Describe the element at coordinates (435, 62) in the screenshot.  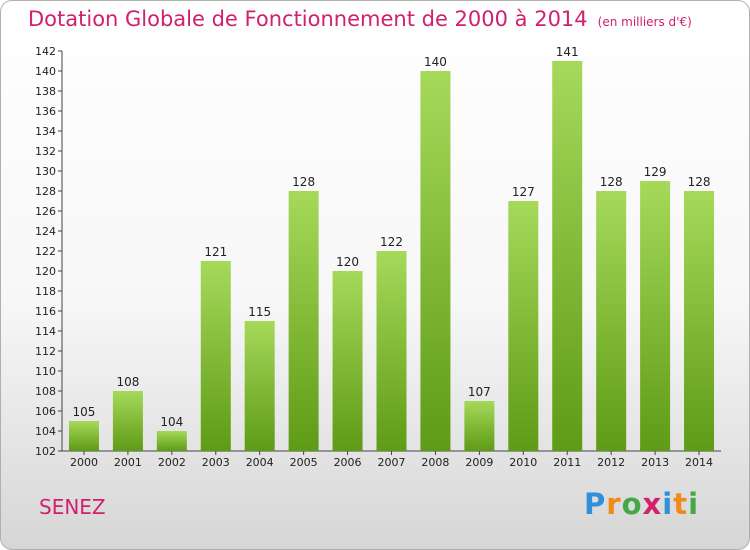
I see `value-label-2008: 140` at that location.